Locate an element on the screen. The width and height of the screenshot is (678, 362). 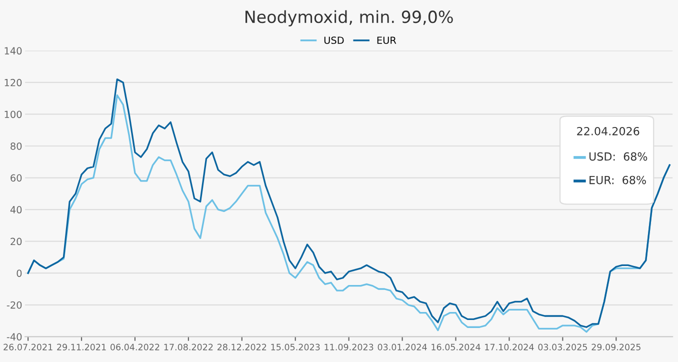
y-tick-label: 40 is located at coordinates (16, 210).